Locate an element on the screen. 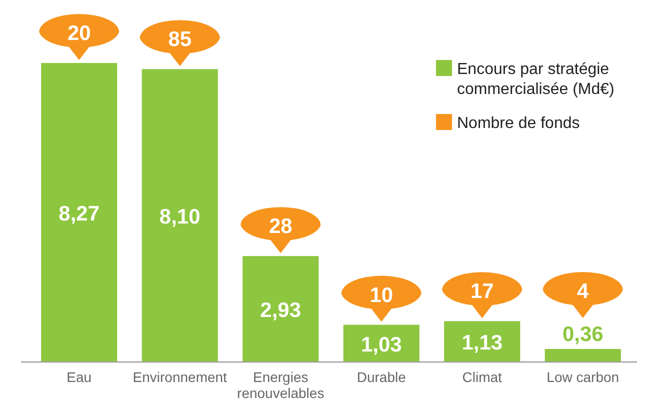 The width and height of the screenshot is (650, 401). data-label: 2,93 is located at coordinates (281, 310).